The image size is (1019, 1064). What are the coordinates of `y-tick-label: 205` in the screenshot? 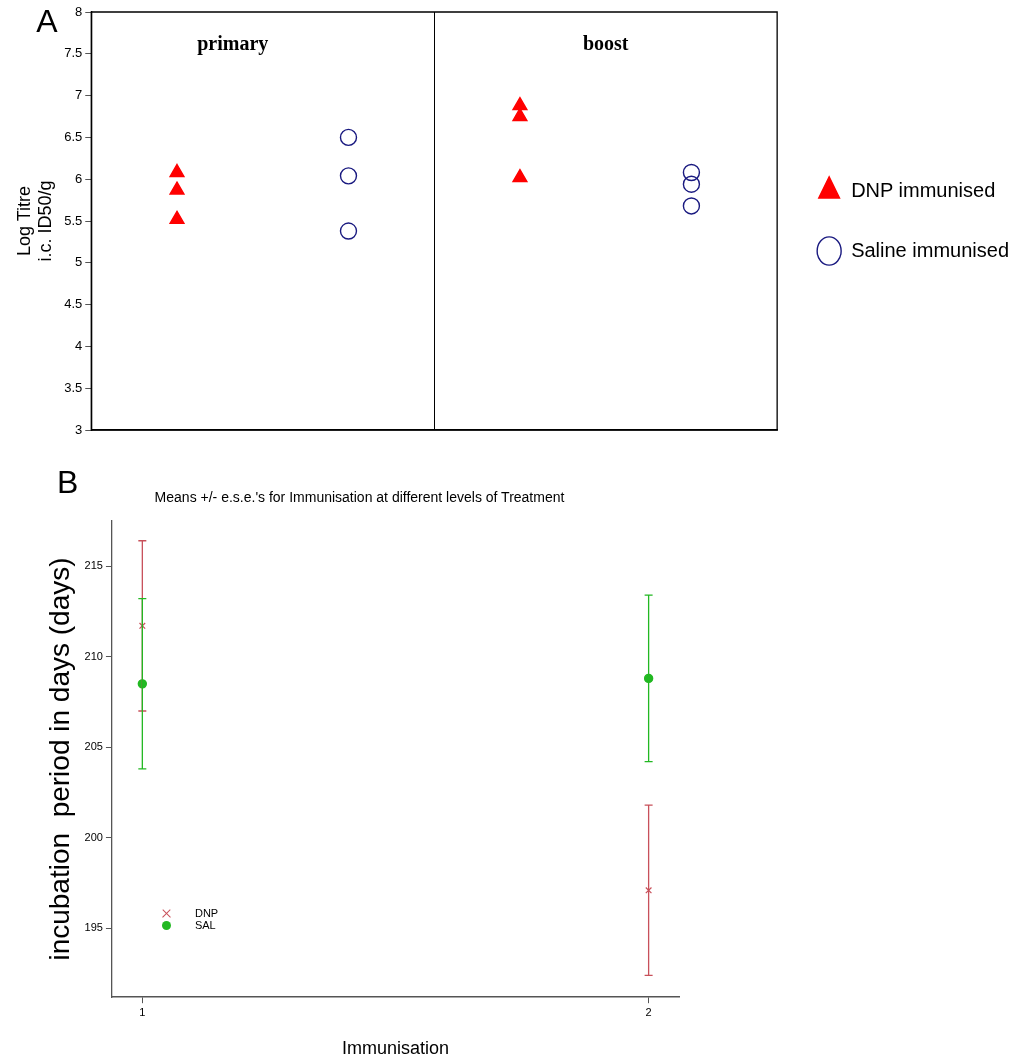 It's located at (93, 746).